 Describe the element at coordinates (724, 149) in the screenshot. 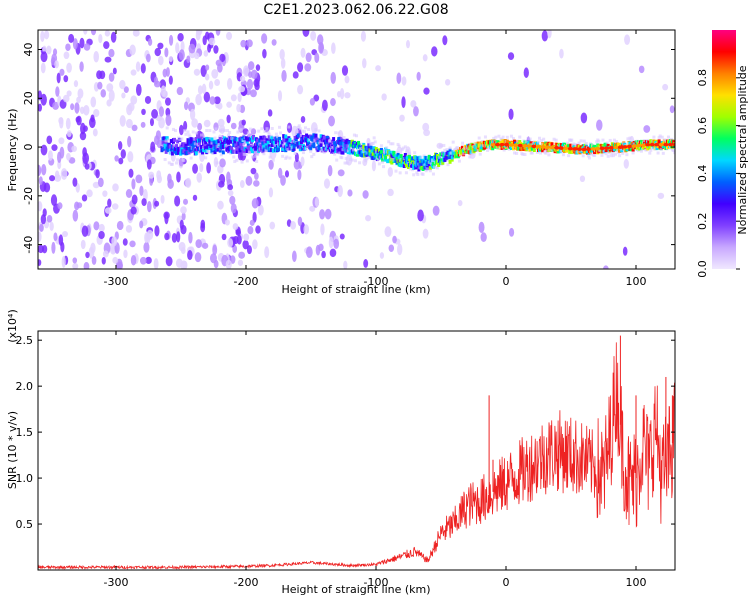

I see `colorbar-gradient` at that location.